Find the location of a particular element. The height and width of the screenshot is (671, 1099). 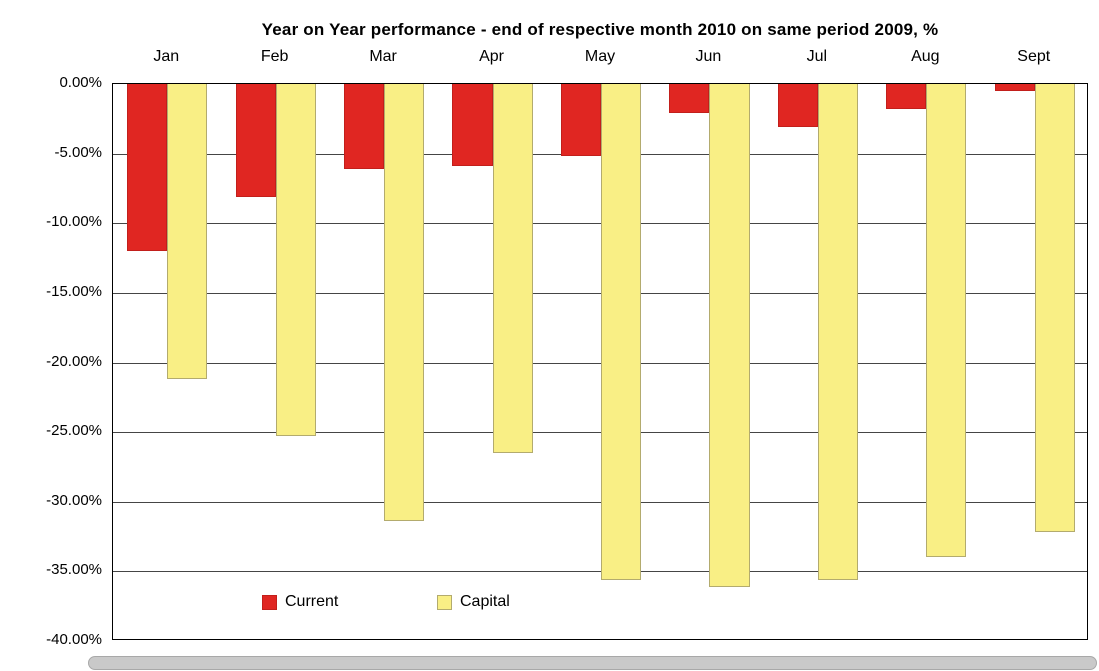

bar-current-jun is located at coordinates (689, 99).